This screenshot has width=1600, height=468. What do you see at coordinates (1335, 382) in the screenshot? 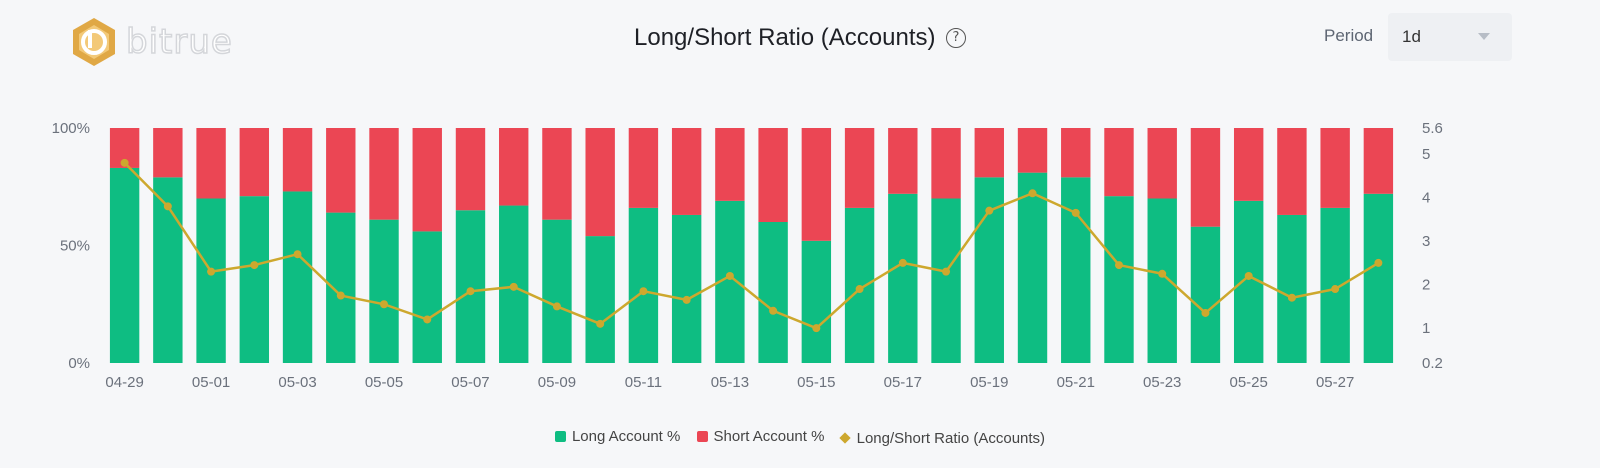
I see `x-tick-label: 05-27` at bounding box center [1335, 382].